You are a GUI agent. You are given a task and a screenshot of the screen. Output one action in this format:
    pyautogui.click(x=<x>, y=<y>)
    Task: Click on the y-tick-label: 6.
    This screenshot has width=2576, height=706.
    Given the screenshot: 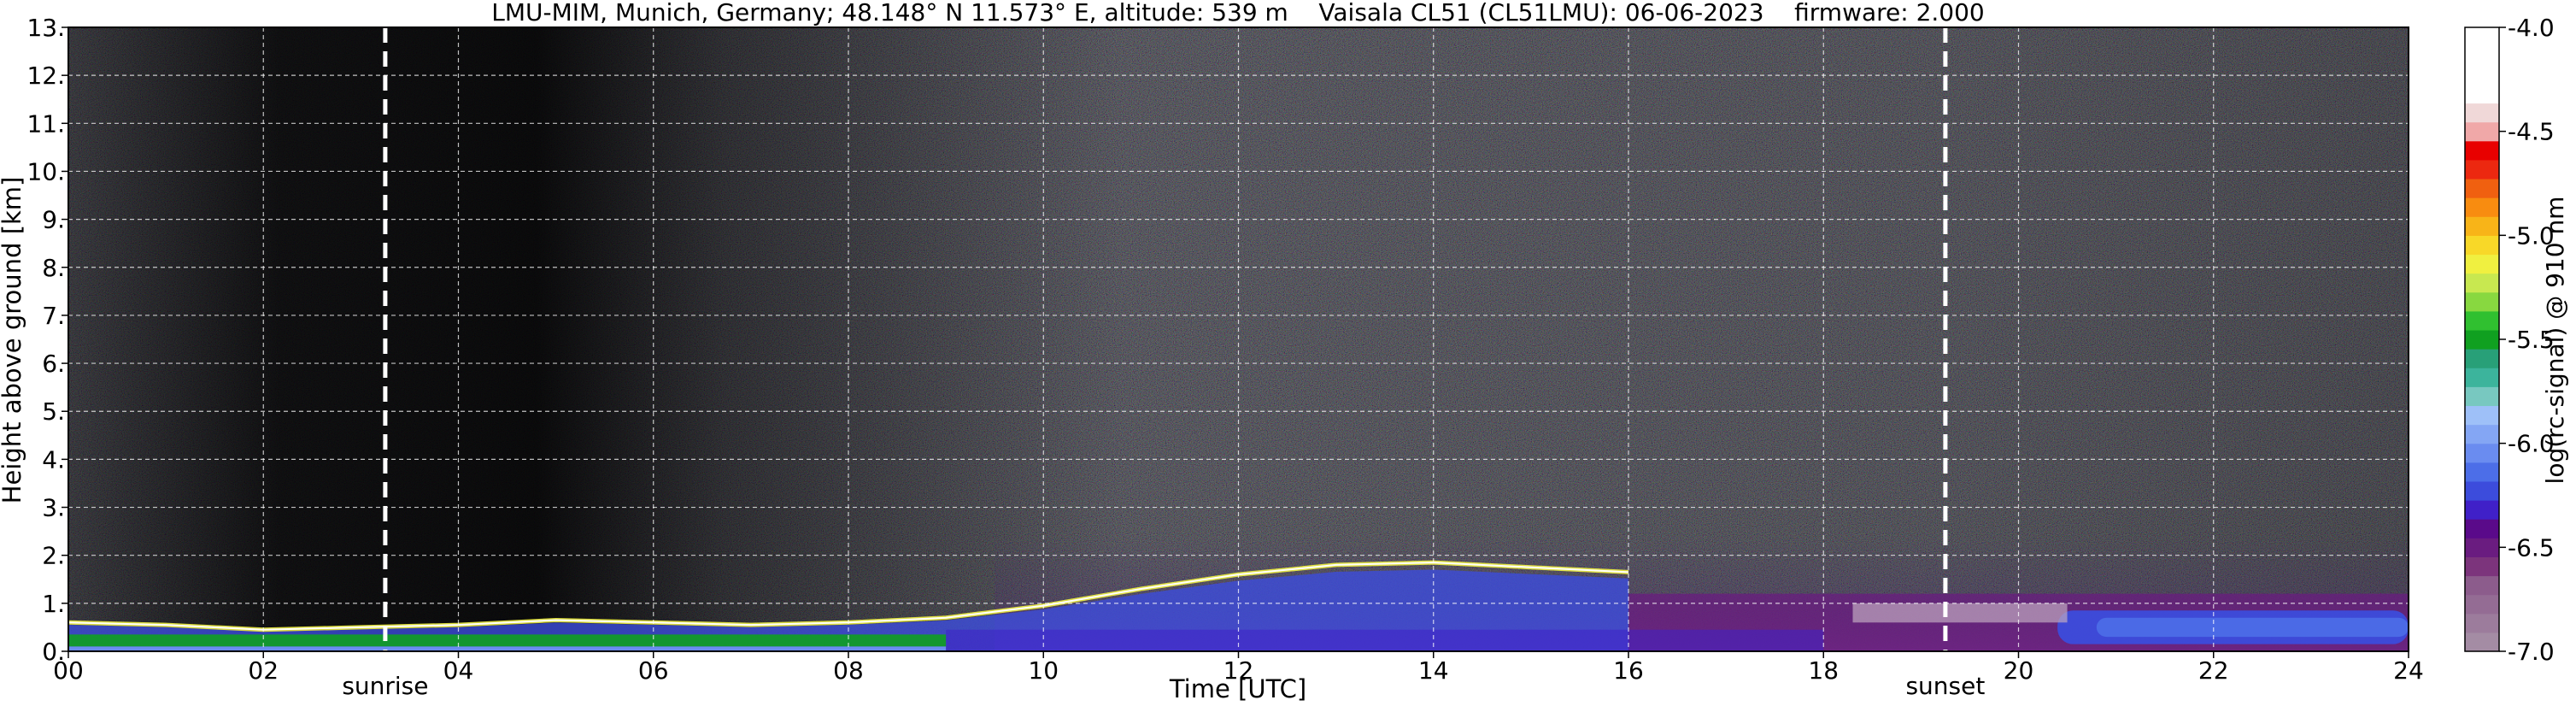 What is the action you would take?
    pyautogui.click(x=53, y=364)
    